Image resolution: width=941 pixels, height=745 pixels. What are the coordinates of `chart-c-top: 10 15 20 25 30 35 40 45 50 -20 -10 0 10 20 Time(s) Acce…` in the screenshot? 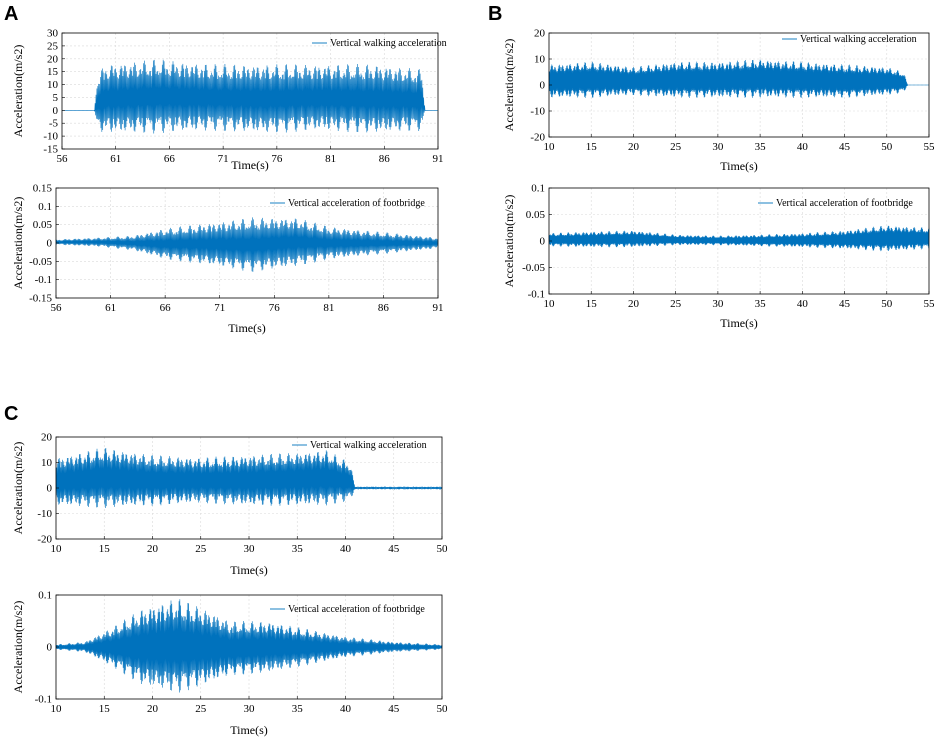 It's located at (229, 505).